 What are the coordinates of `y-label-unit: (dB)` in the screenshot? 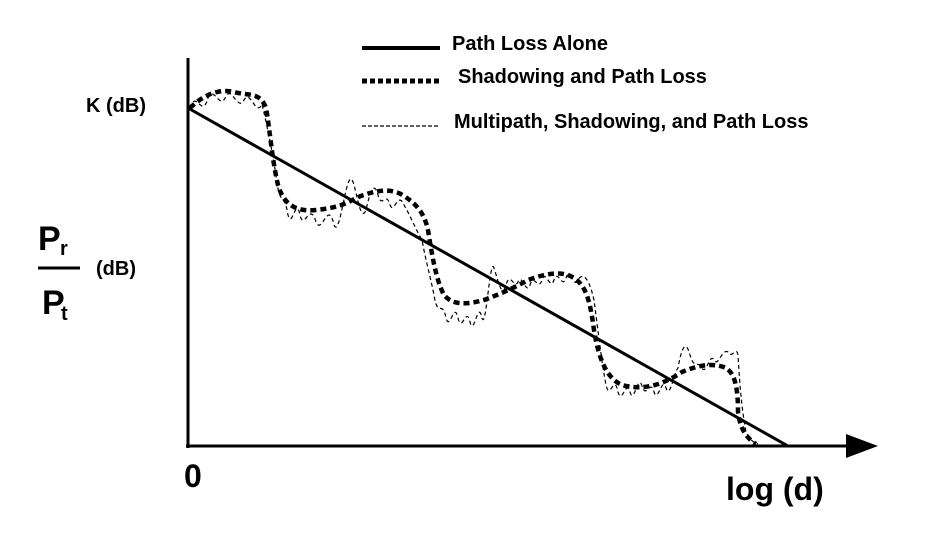 It's located at (116, 269).